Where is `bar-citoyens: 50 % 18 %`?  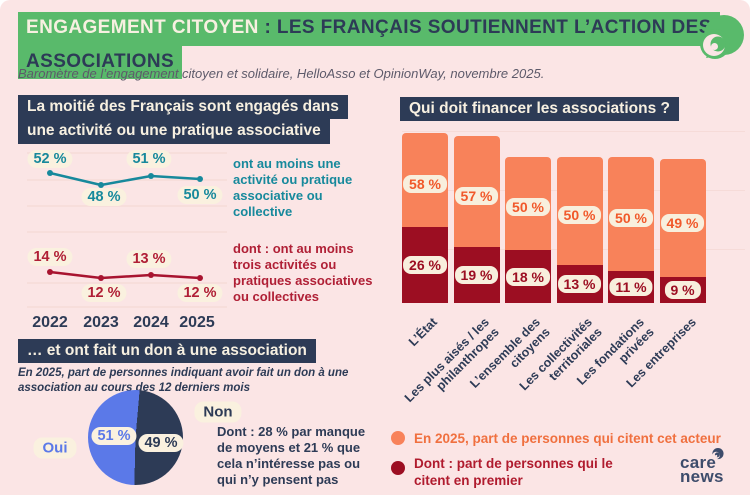
bar-citoyens: 50 % 18 % is located at coordinates (528, 229).